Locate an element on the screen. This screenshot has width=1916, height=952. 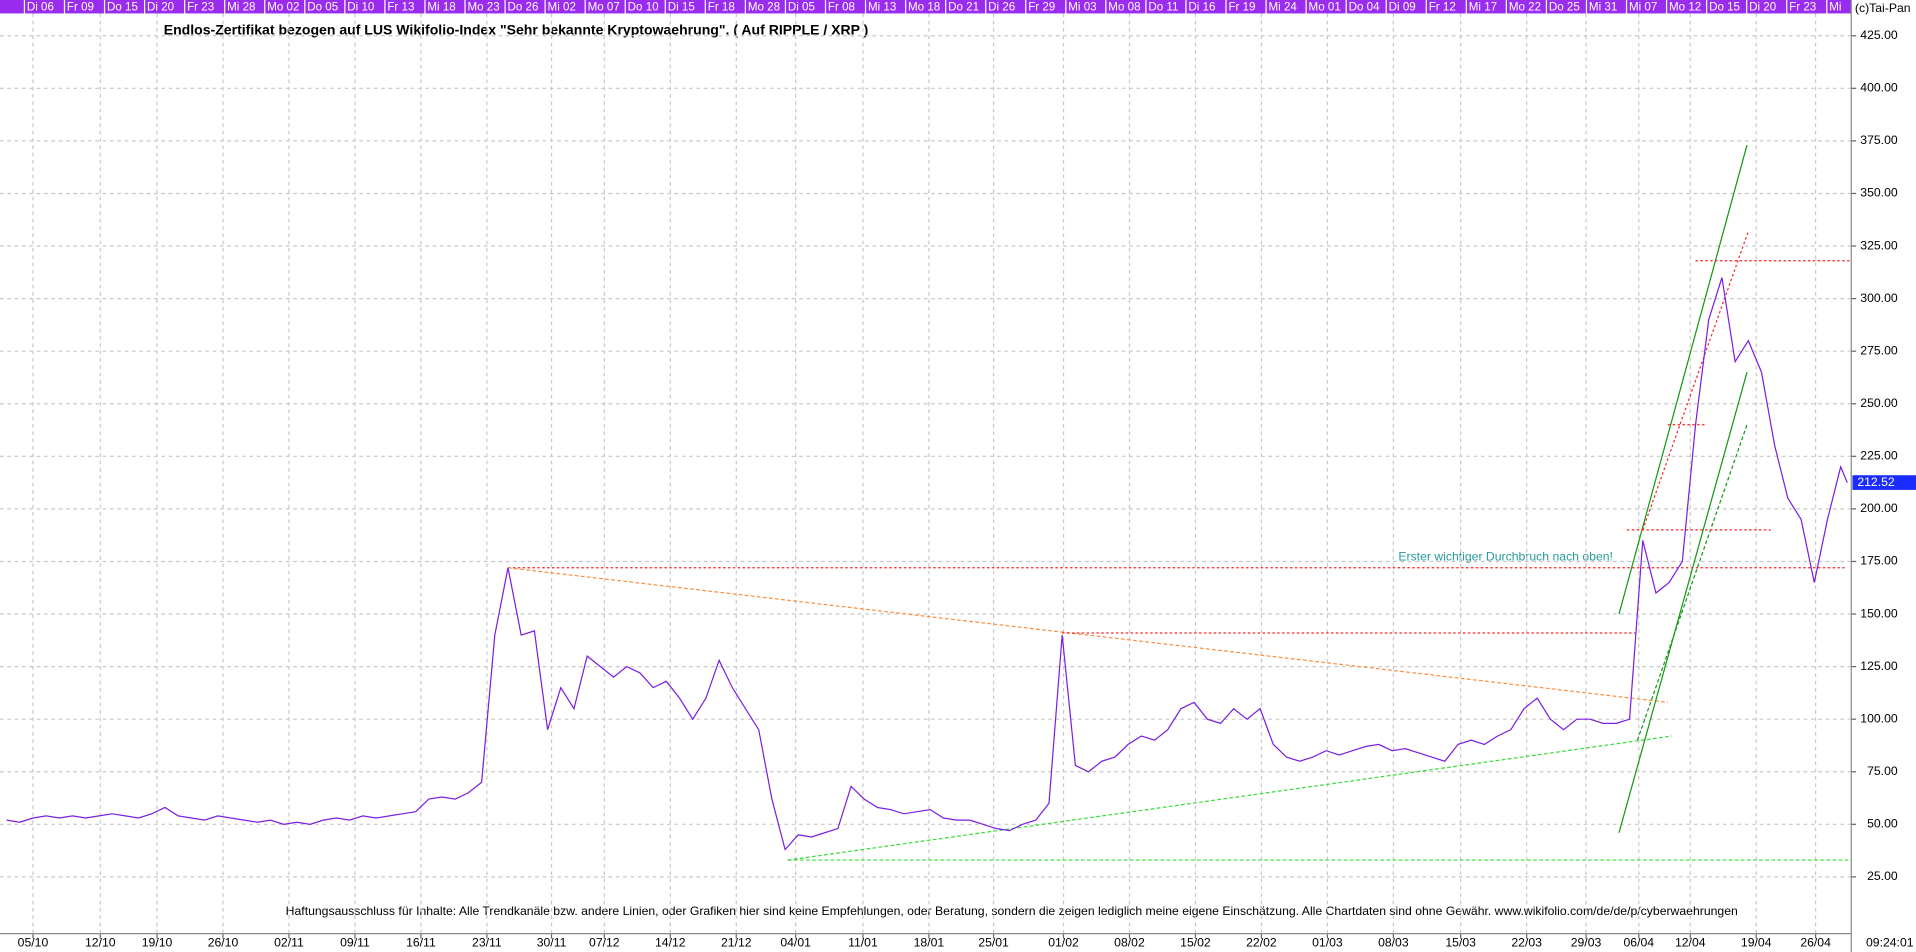
top-bar-label: Mi 07 is located at coordinates (1643, 6).